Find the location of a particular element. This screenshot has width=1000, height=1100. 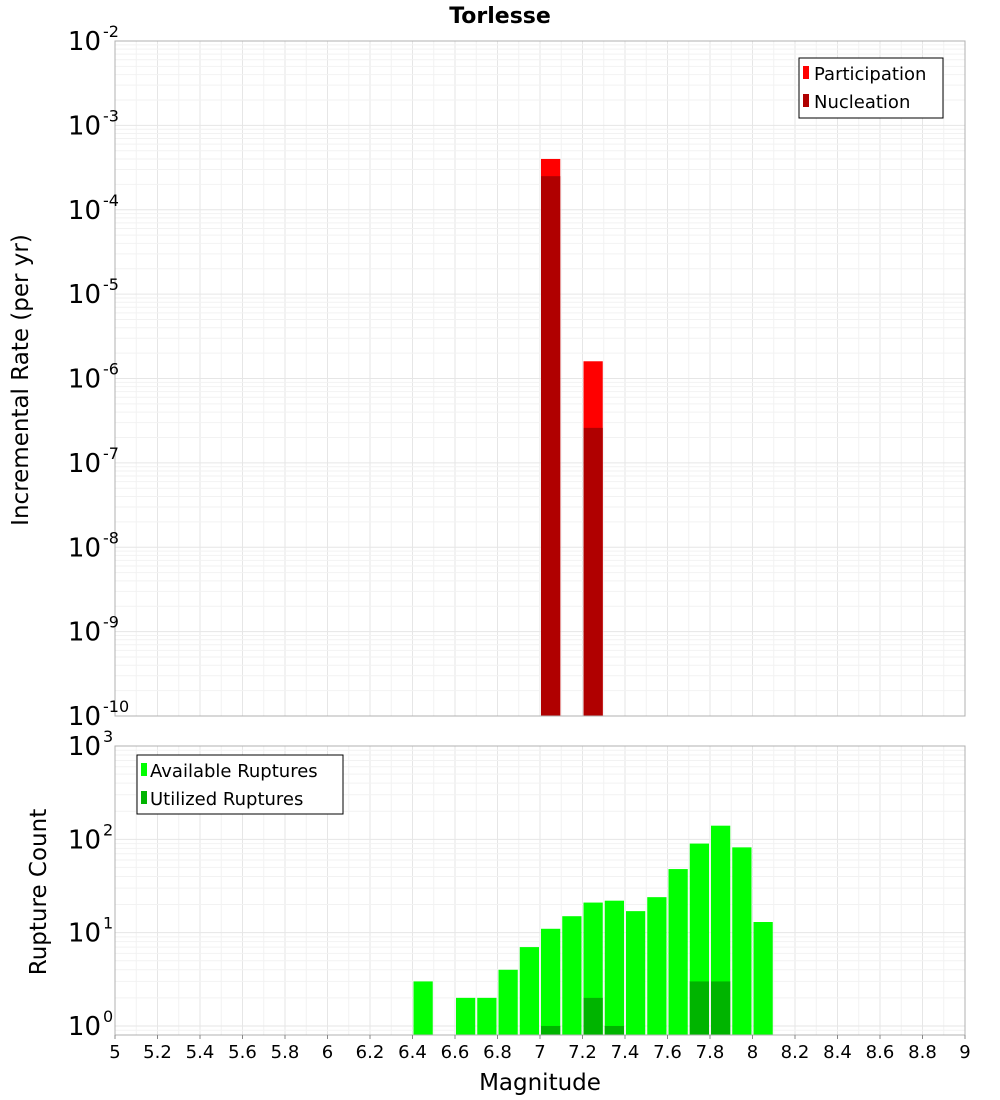

rate-y-tick-exponent: -4 is located at coordinates (111, 200).